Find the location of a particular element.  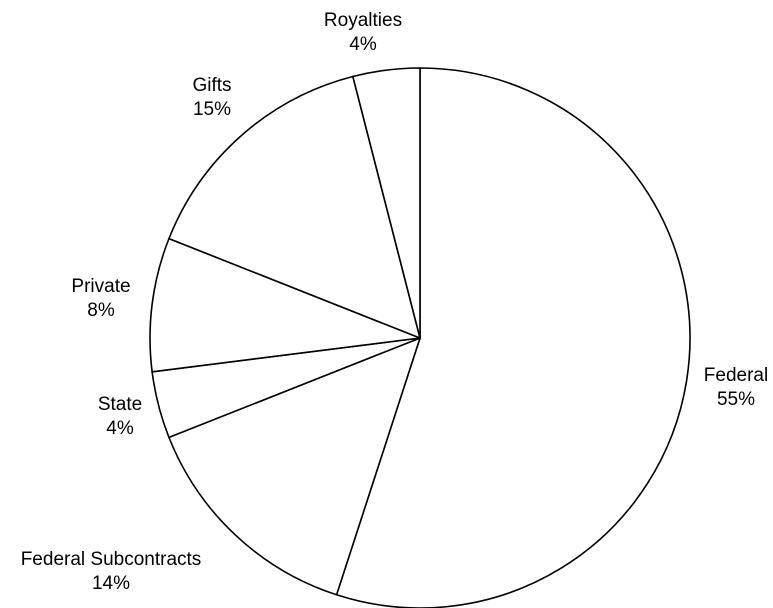

slice-value-label: 55% is located at coordinates (736, 399).